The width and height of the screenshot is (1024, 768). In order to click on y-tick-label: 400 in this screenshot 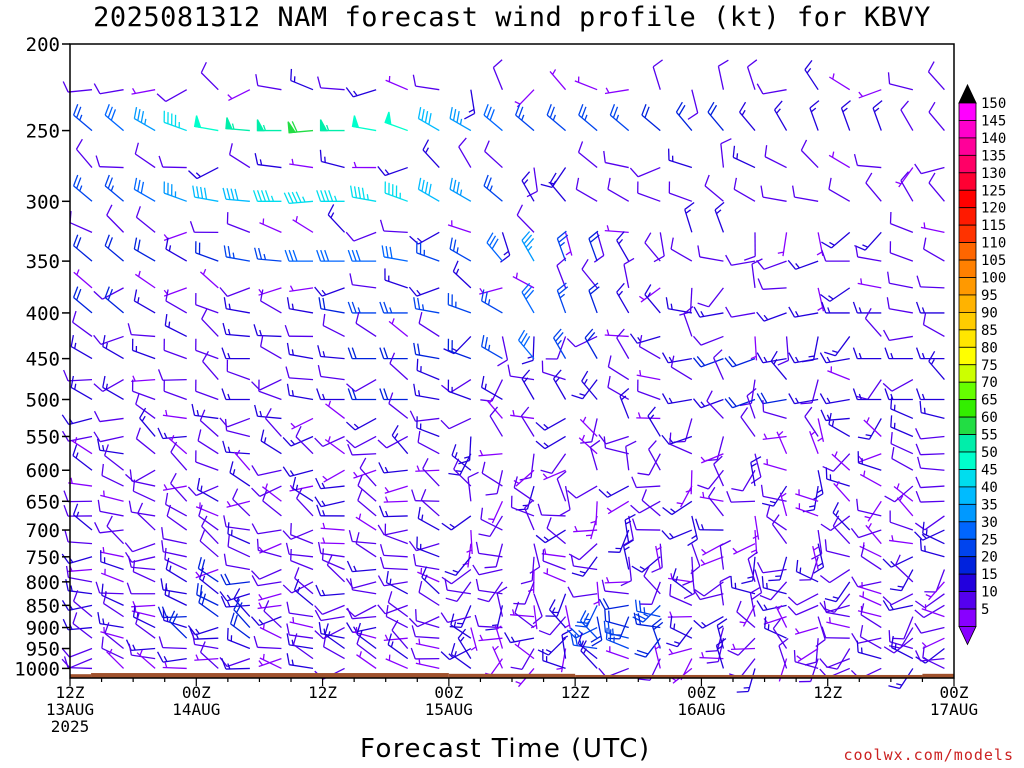, I will do `click(43, 314)`.